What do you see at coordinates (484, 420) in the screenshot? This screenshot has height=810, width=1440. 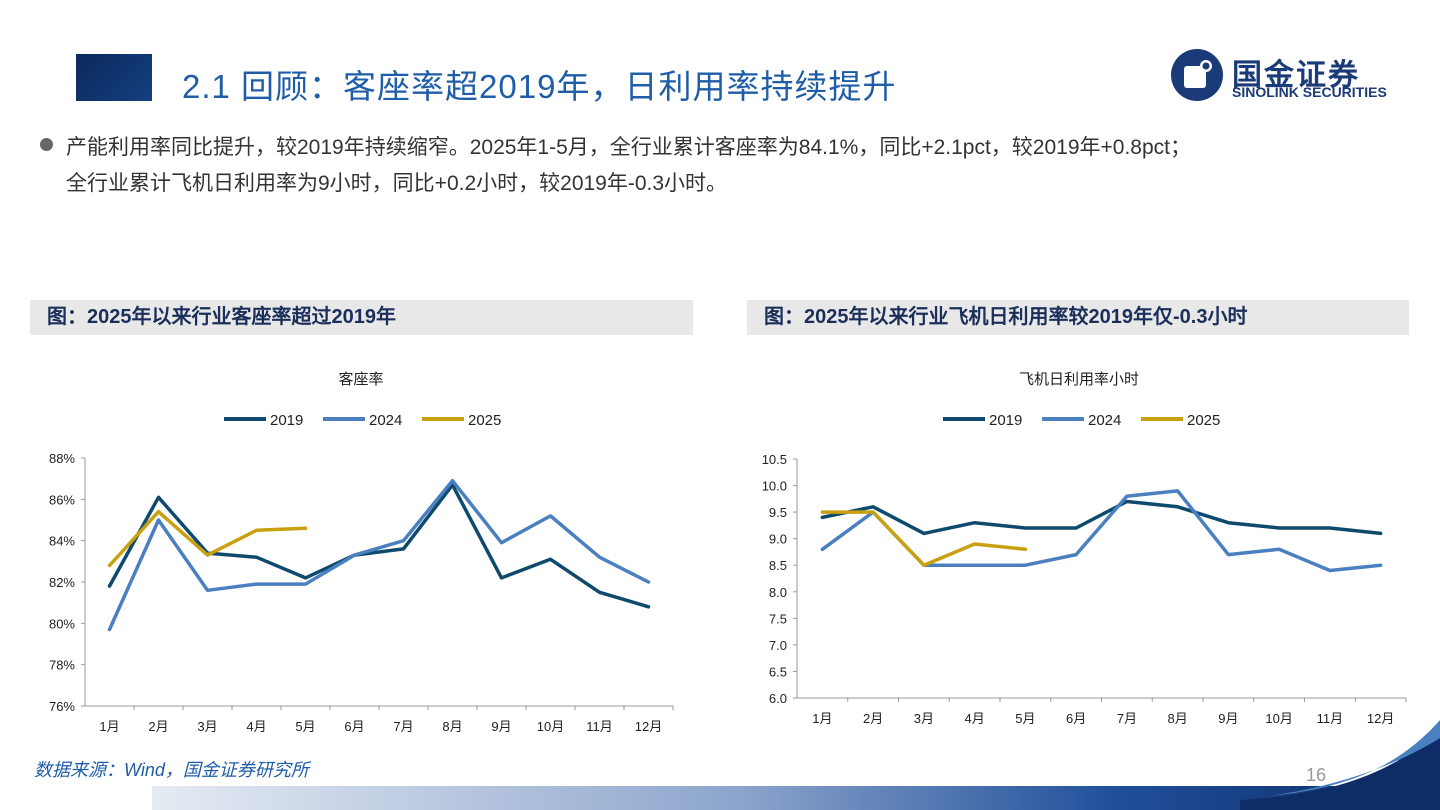 I see `legend-label-2025: 2025` at bounding box center [484, 420].